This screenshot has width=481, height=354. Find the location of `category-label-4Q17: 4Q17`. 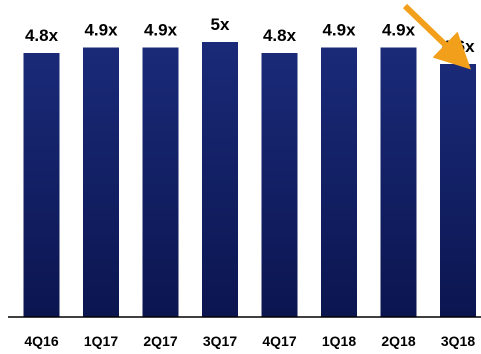

category-label-4Q17: 4Q17 is located at coordinates (279, 341).